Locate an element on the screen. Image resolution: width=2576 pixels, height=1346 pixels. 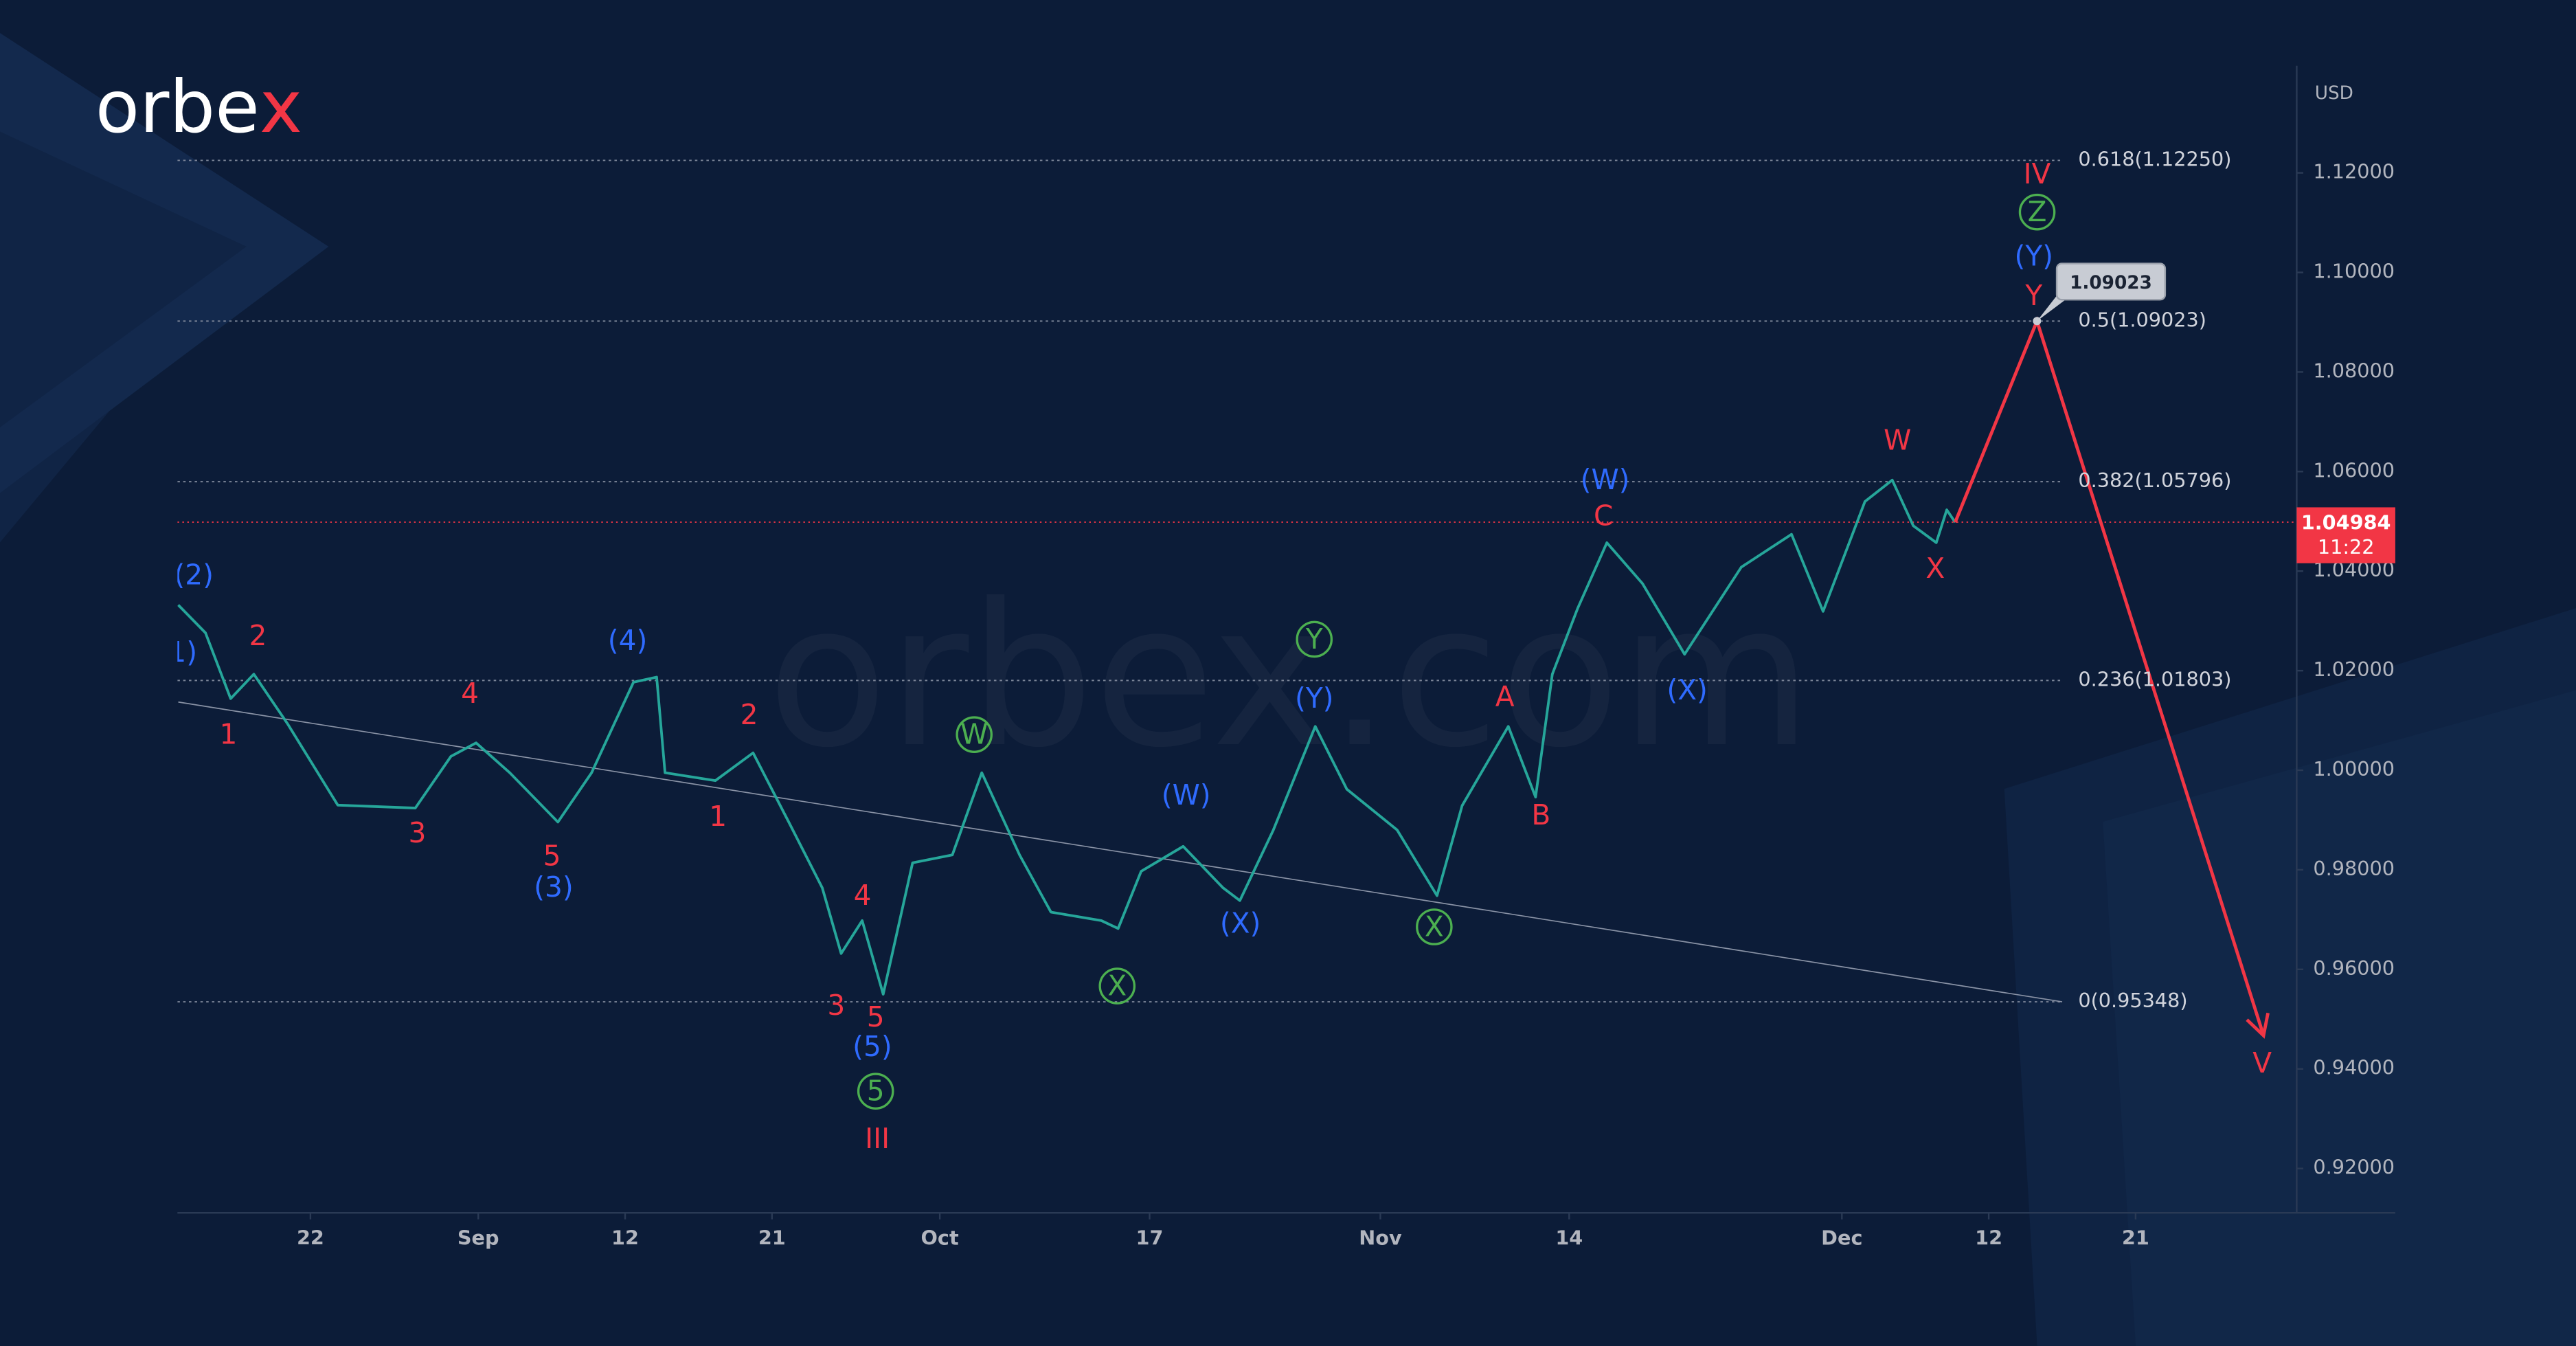
y-tick-label: 0.94000 is located at coordinates (2354, 1067).